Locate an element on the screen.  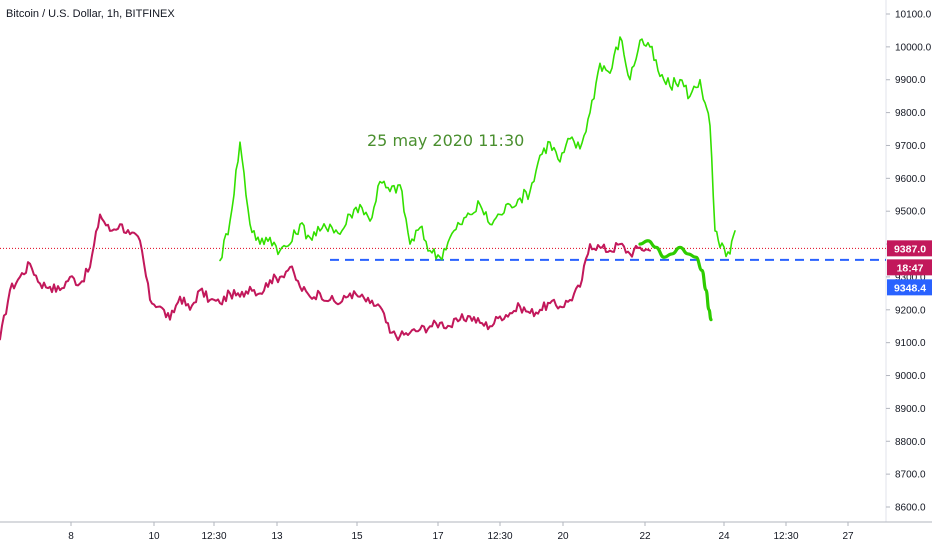
time-tick-label: 15 is located at coordinates (357, 536).